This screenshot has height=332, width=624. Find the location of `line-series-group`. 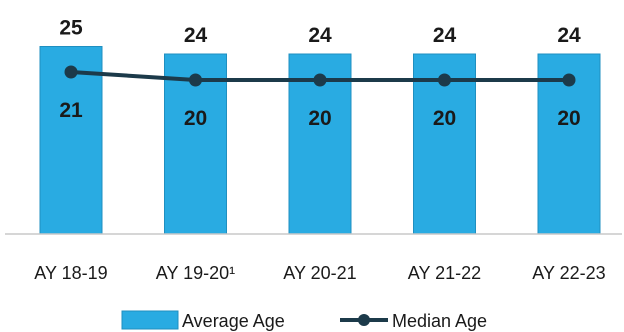

line-series-group is located at coordinates (320, 76).